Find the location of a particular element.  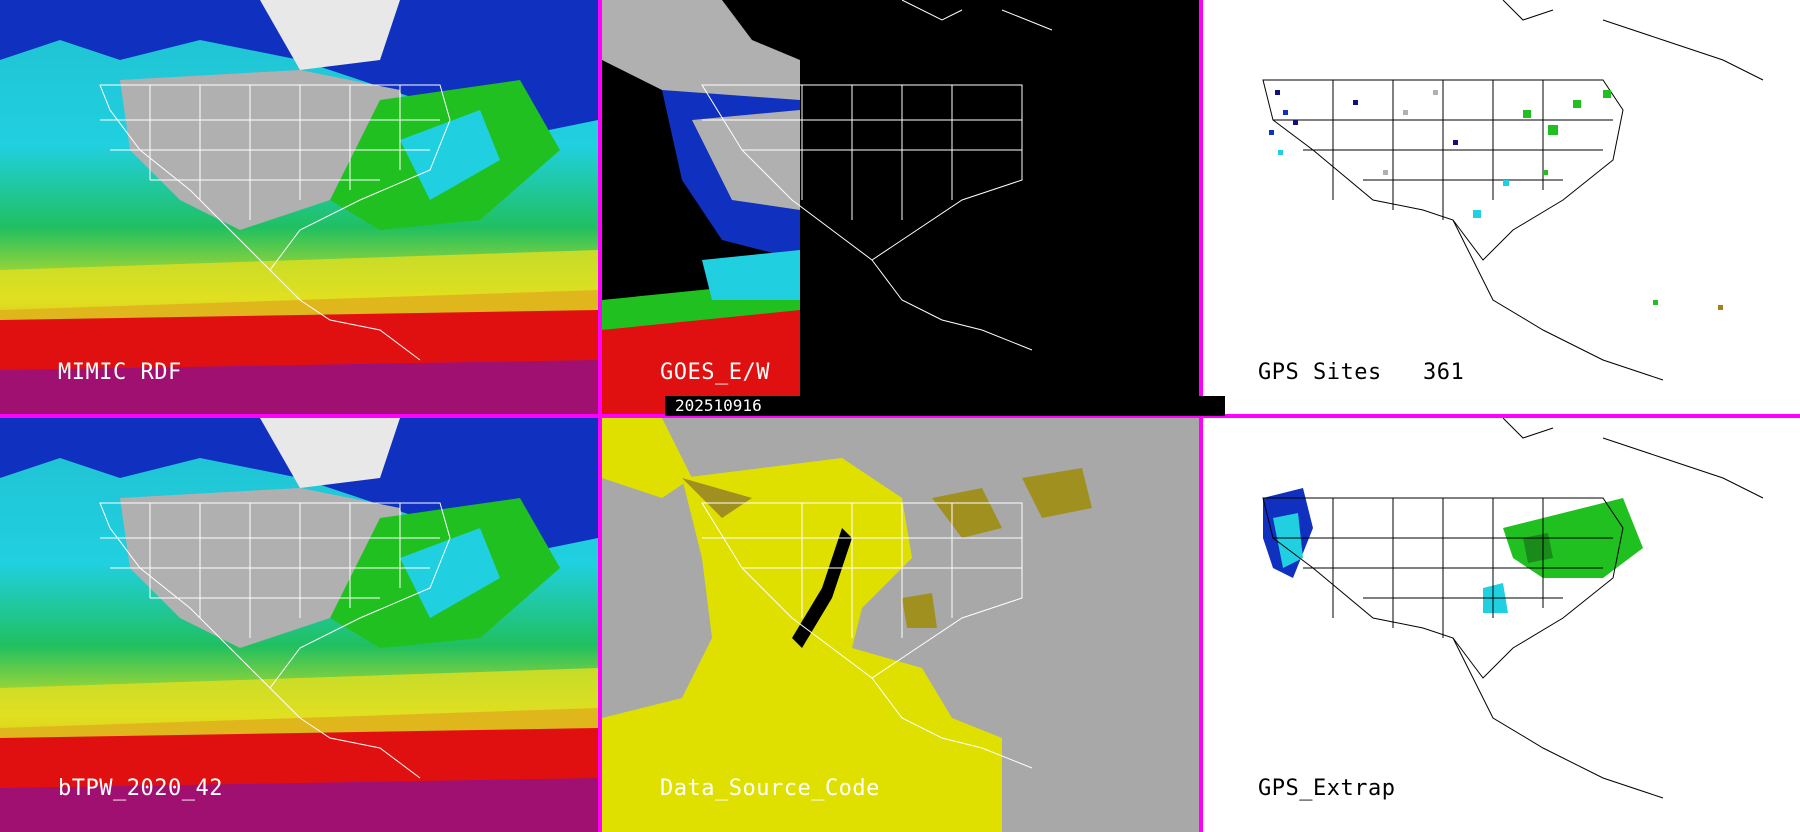

gps-sites-count: 361 is located at coordinates (1443, 372).